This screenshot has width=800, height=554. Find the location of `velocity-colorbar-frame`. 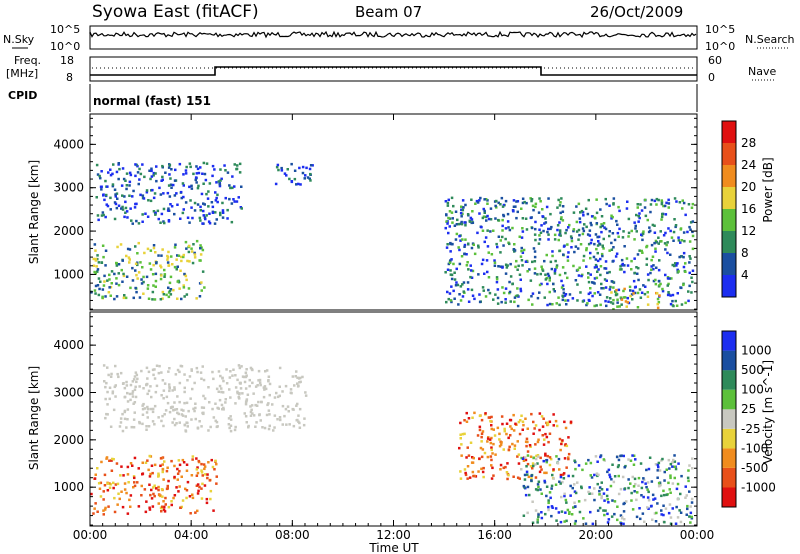

velocity-colorbar-frame is located at coordinates (729, 419).